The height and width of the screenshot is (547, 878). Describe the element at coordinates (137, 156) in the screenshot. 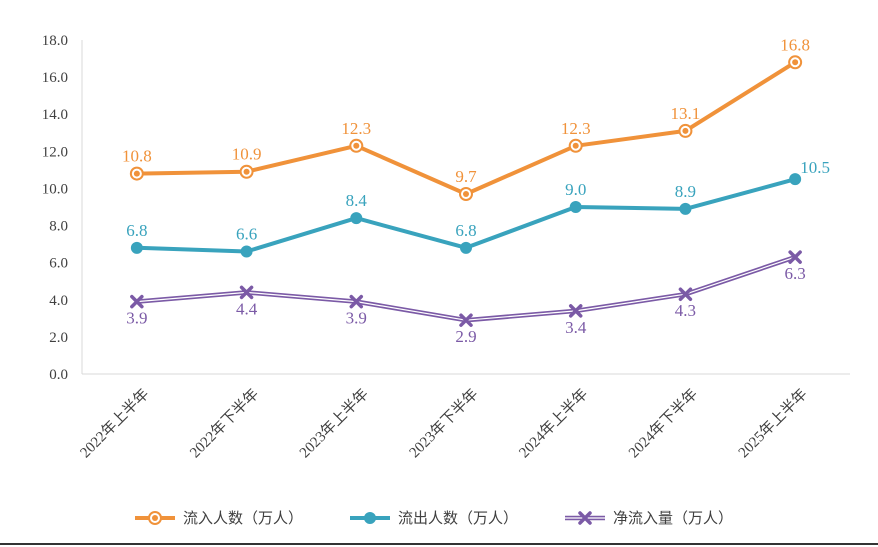

I see `data-label: 10.8` at that location.